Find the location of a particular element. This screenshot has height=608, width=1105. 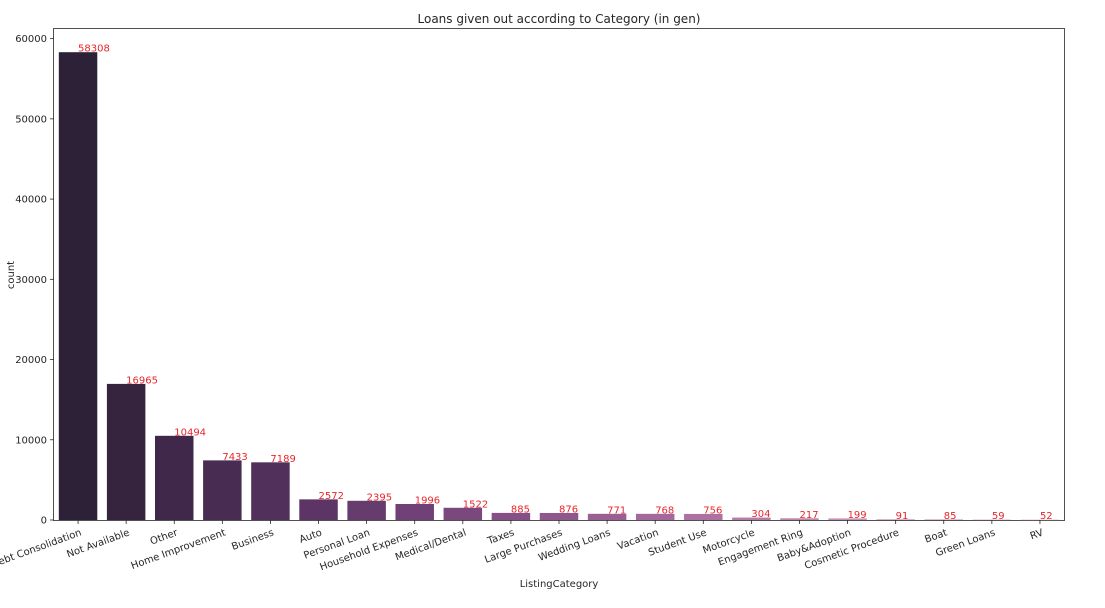

y-tick-label: 60000 is located at coordinates (31, 39).